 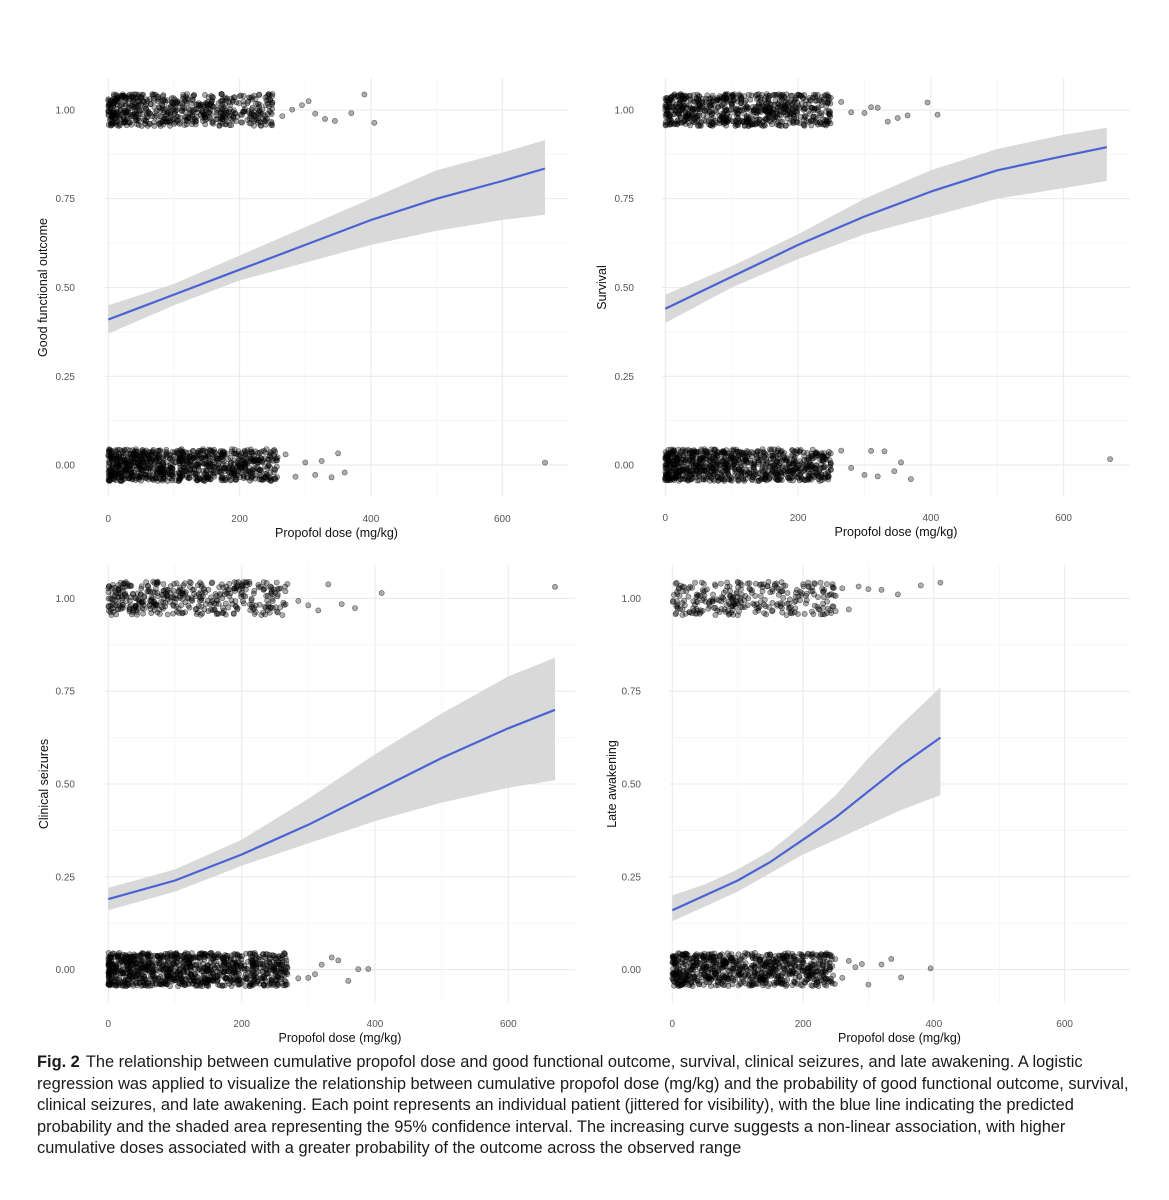 I want to click on y-axis-title: Survival, so click(x=602, y=287).